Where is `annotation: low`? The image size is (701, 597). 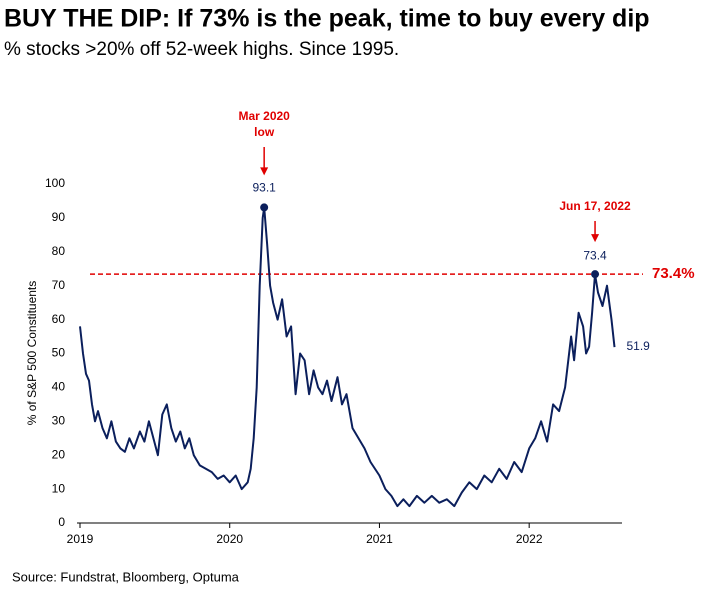 annotation: low is located at coordinates (264, 132).